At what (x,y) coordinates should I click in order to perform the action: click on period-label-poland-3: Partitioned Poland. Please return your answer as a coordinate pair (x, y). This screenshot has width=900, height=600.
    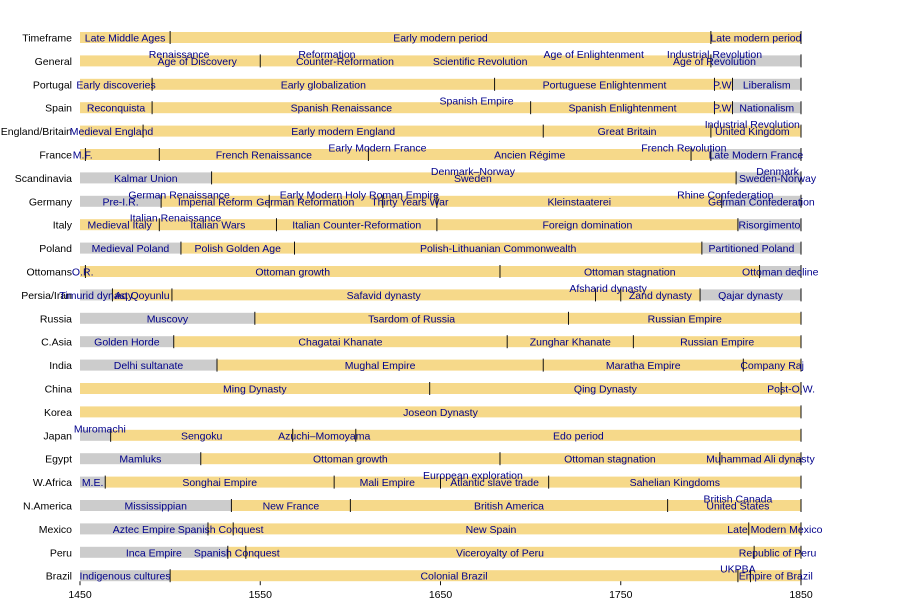
    Looking at the image, I should click on (752, 249).